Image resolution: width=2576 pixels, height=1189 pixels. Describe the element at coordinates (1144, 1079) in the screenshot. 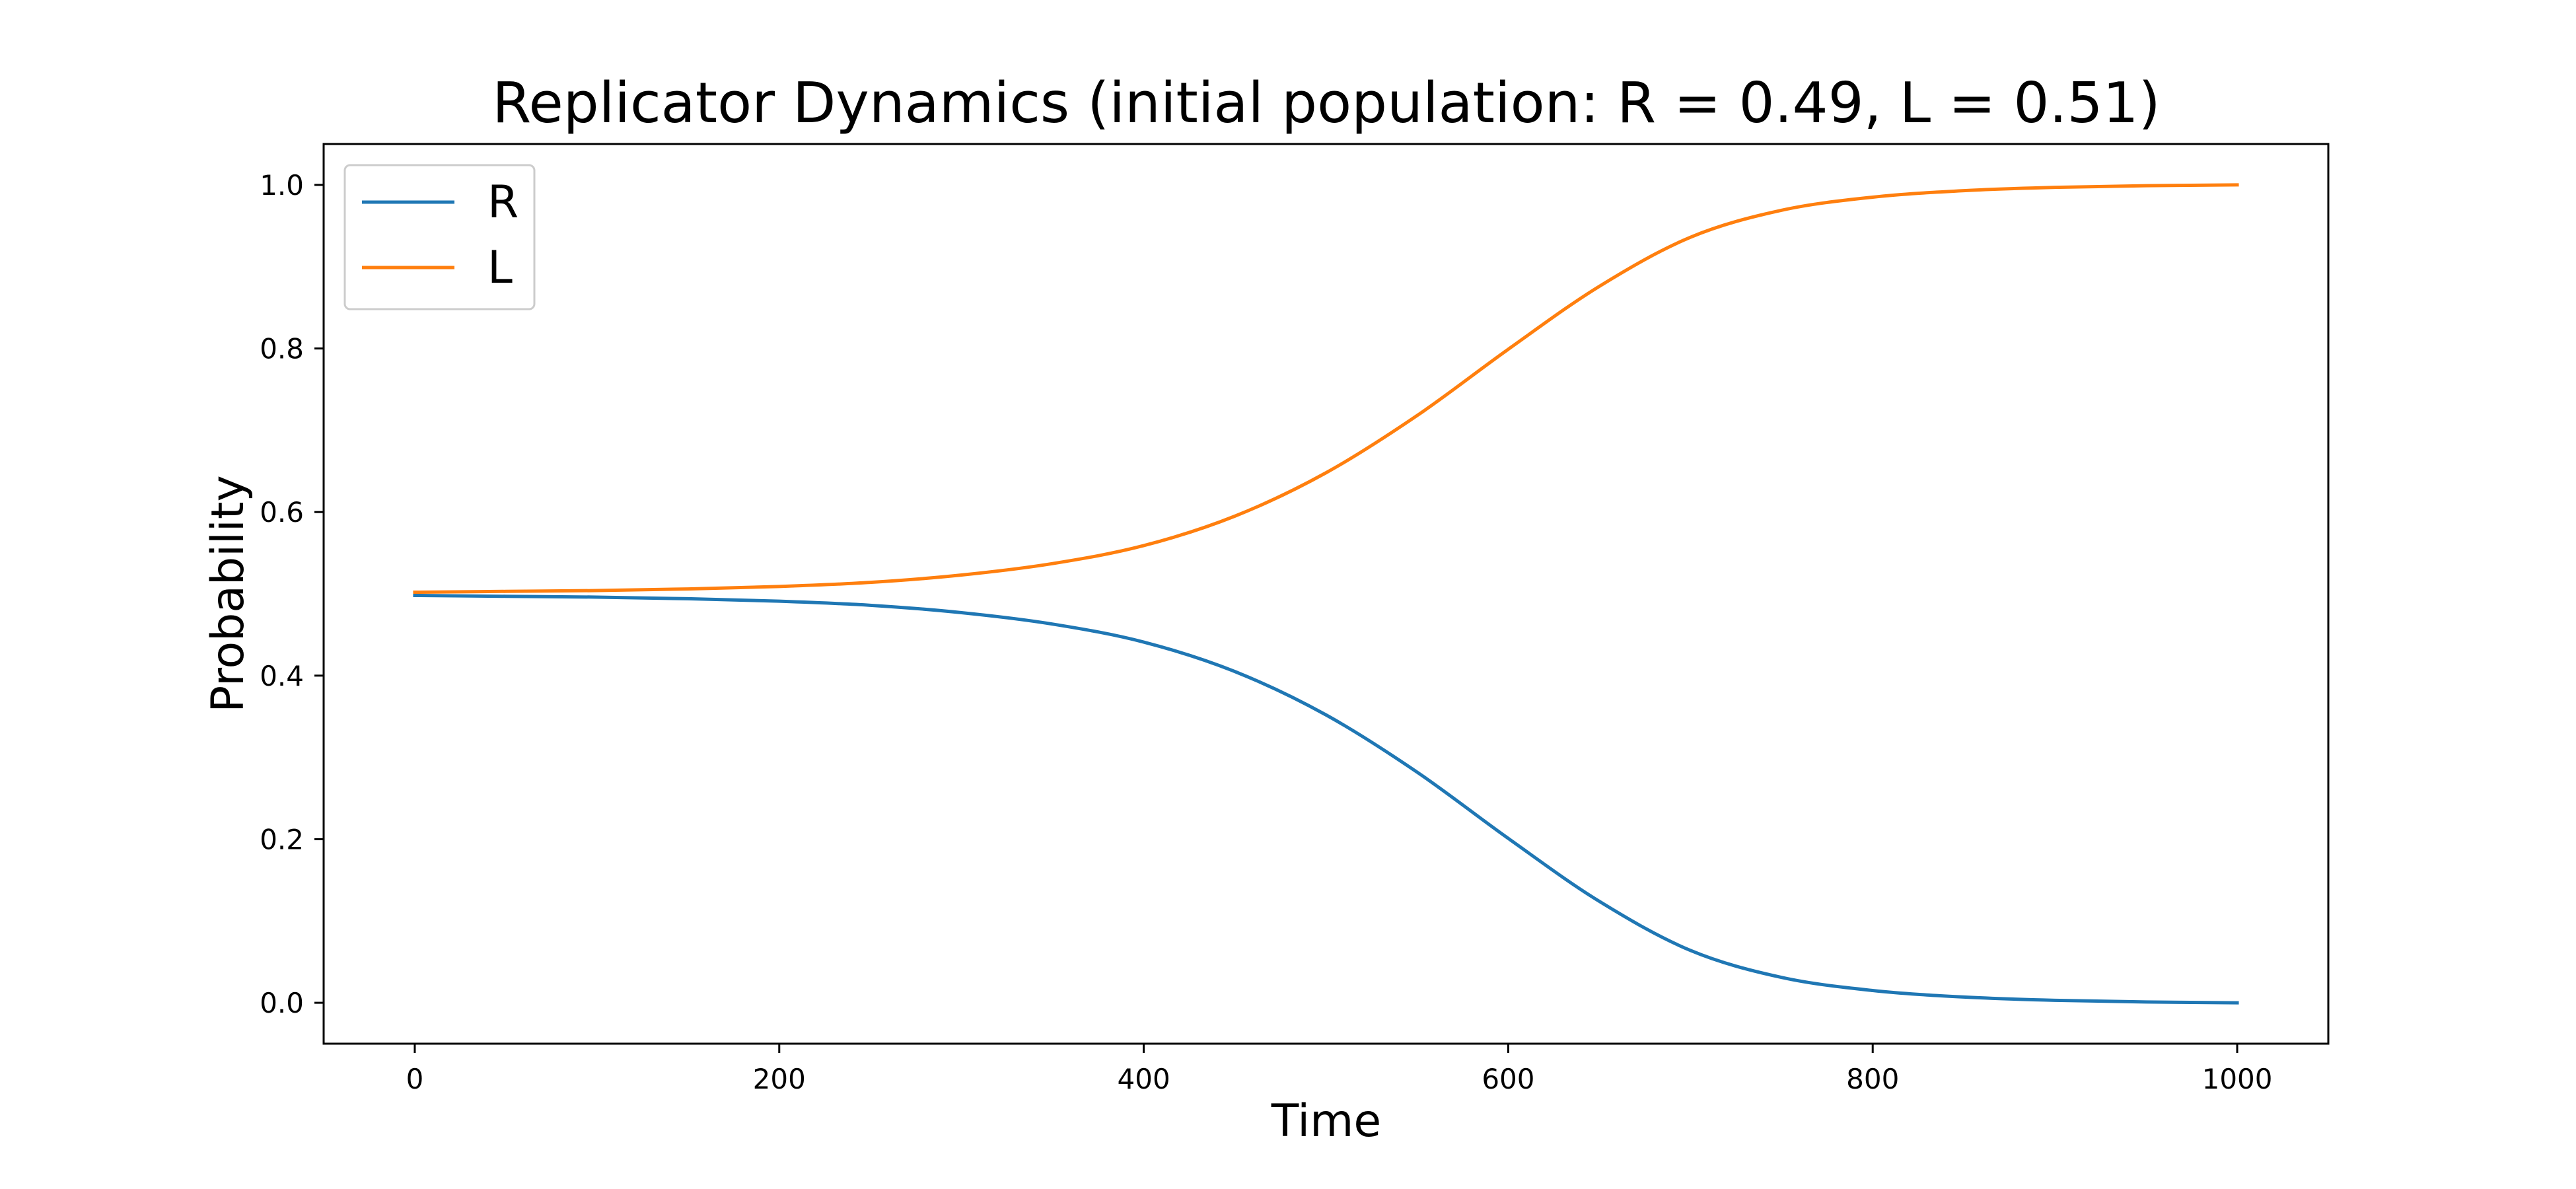

I see `x-tick-label: 400` at that location.